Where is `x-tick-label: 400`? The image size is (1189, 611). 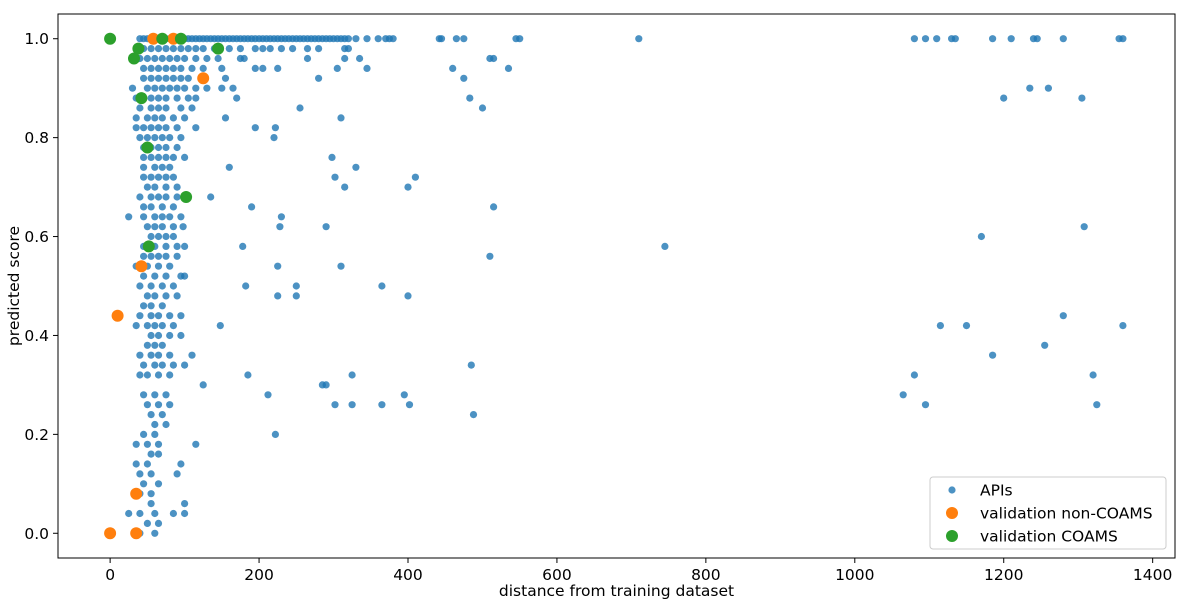 x-tick-label: 400 is located at coordinates (408, 575).